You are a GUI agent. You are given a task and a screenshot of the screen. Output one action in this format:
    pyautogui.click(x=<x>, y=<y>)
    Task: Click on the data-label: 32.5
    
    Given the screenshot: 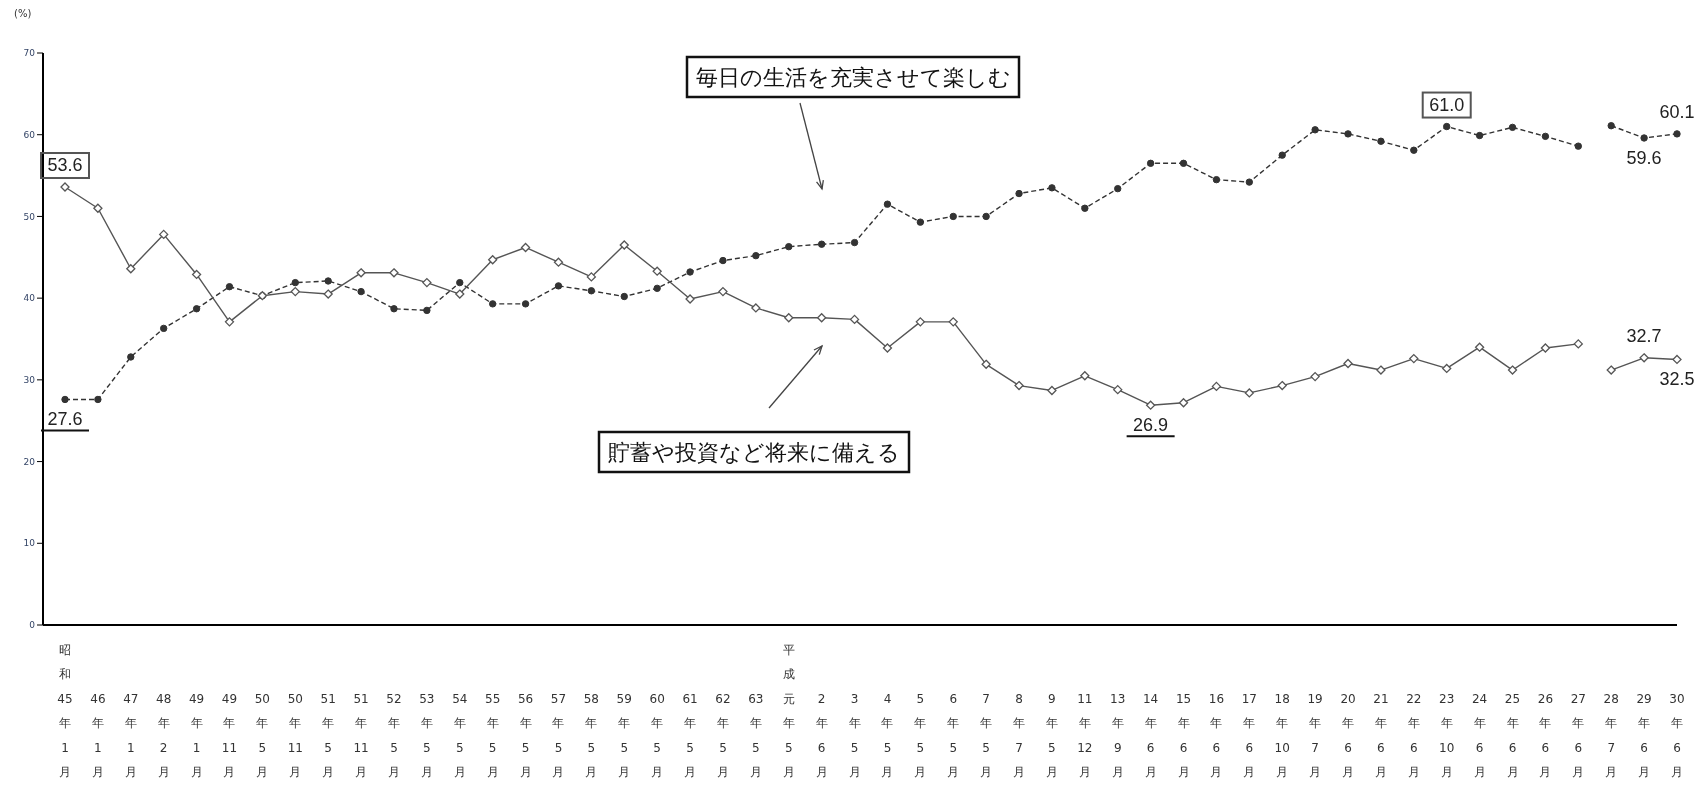 What is the action you would take?
    pyautogui.click(x=1676, y=379)
    